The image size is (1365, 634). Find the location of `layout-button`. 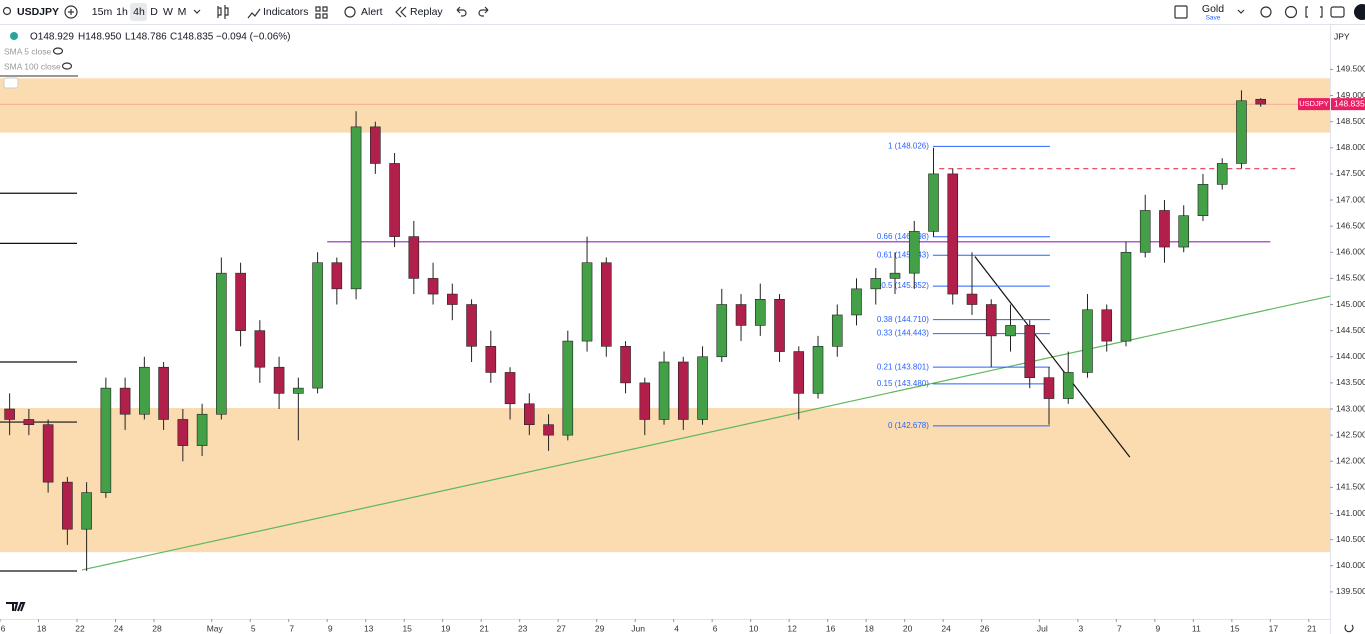

layout-button is located at coordinates (1181, 12).